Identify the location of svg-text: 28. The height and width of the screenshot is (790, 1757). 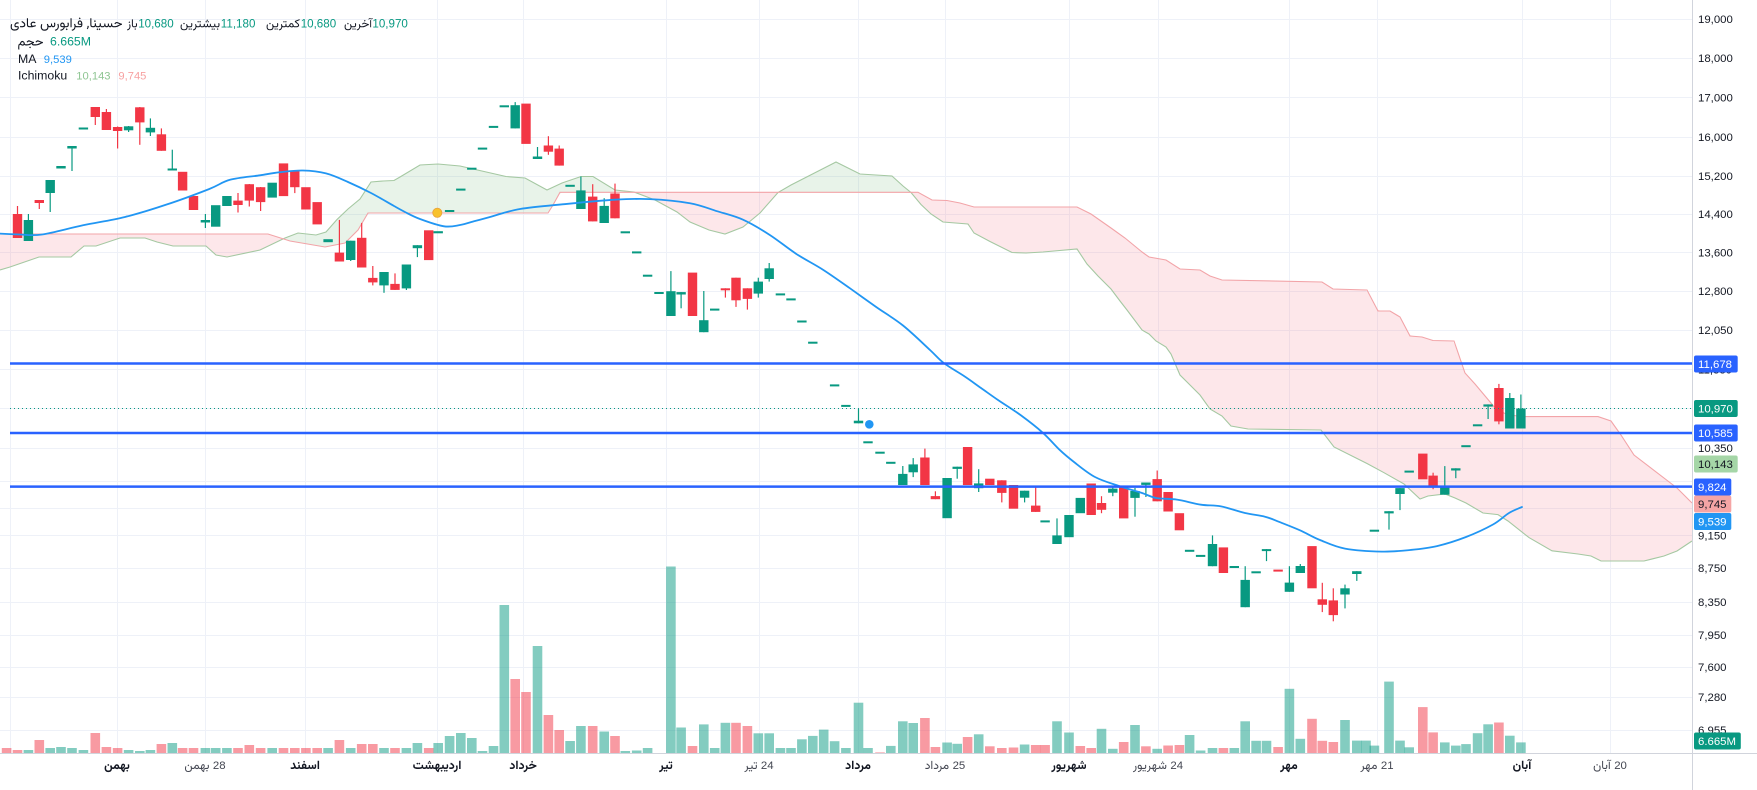
(219, 766).